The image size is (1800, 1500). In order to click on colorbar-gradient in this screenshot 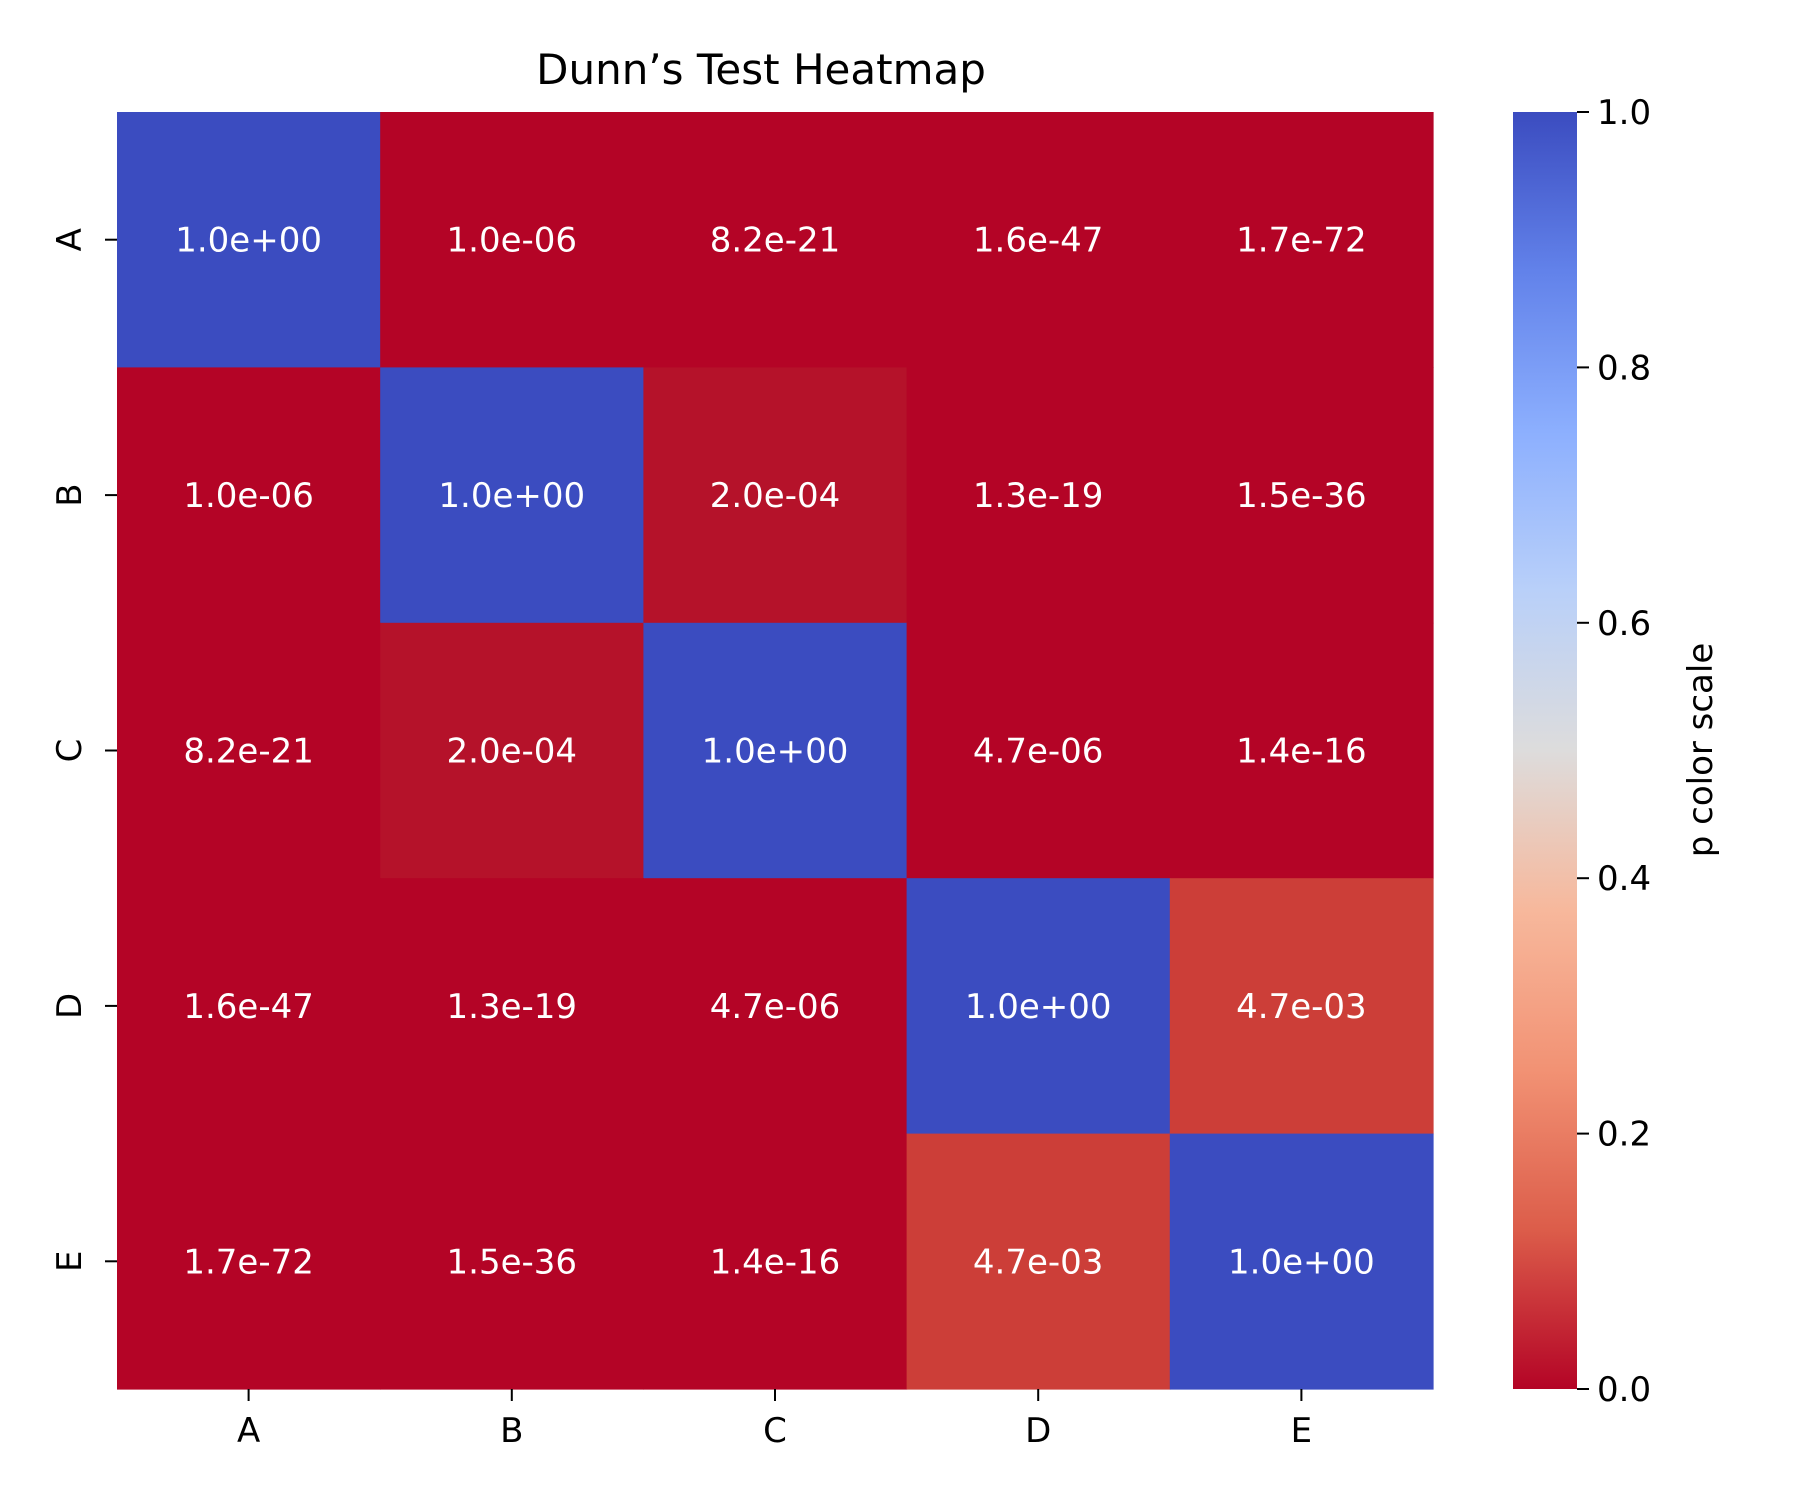, I will do `click(1545, 750)`.